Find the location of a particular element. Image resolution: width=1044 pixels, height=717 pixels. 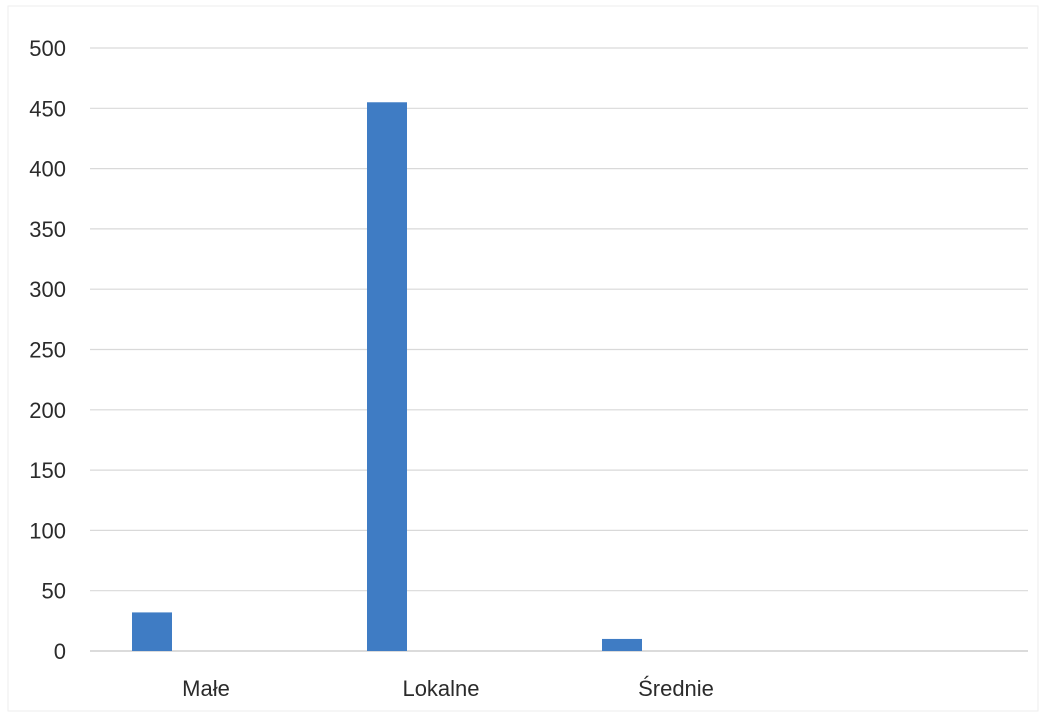

y-tick-label: 100 is located at coordinates (47, 530).